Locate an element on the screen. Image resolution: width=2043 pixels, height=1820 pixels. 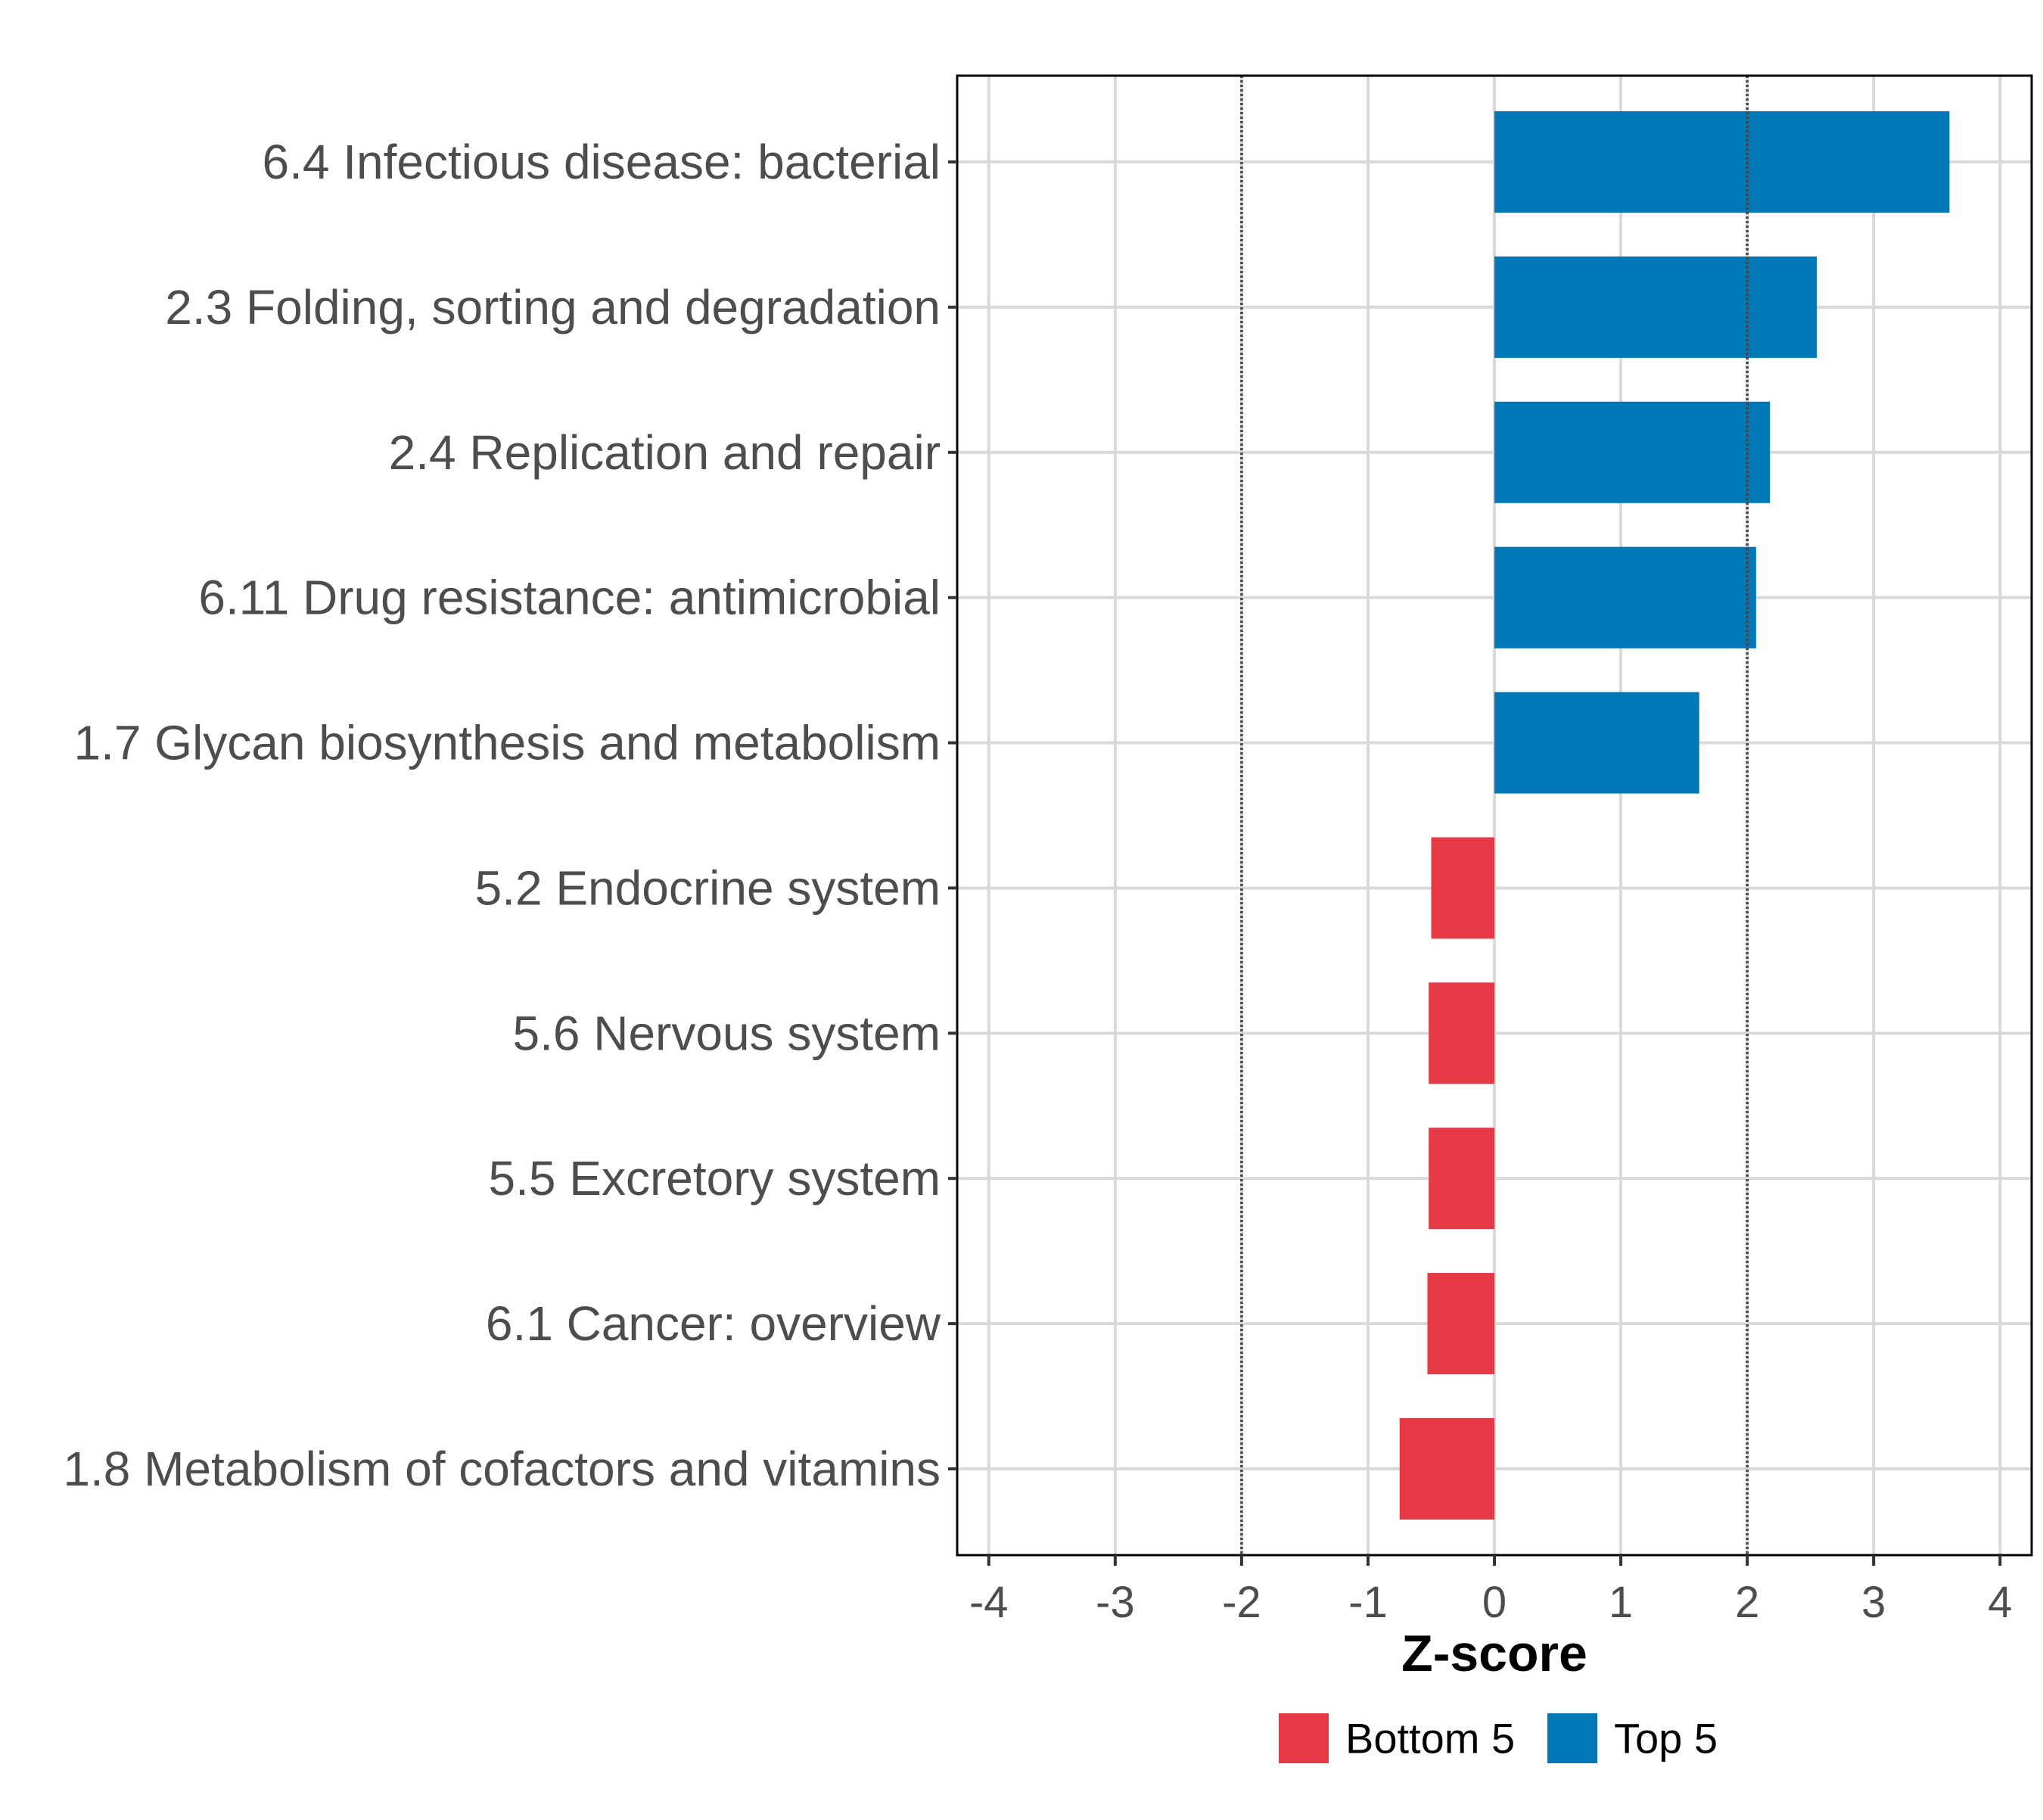
x-tick-label: -4 is located at coordinates (989, 1603).